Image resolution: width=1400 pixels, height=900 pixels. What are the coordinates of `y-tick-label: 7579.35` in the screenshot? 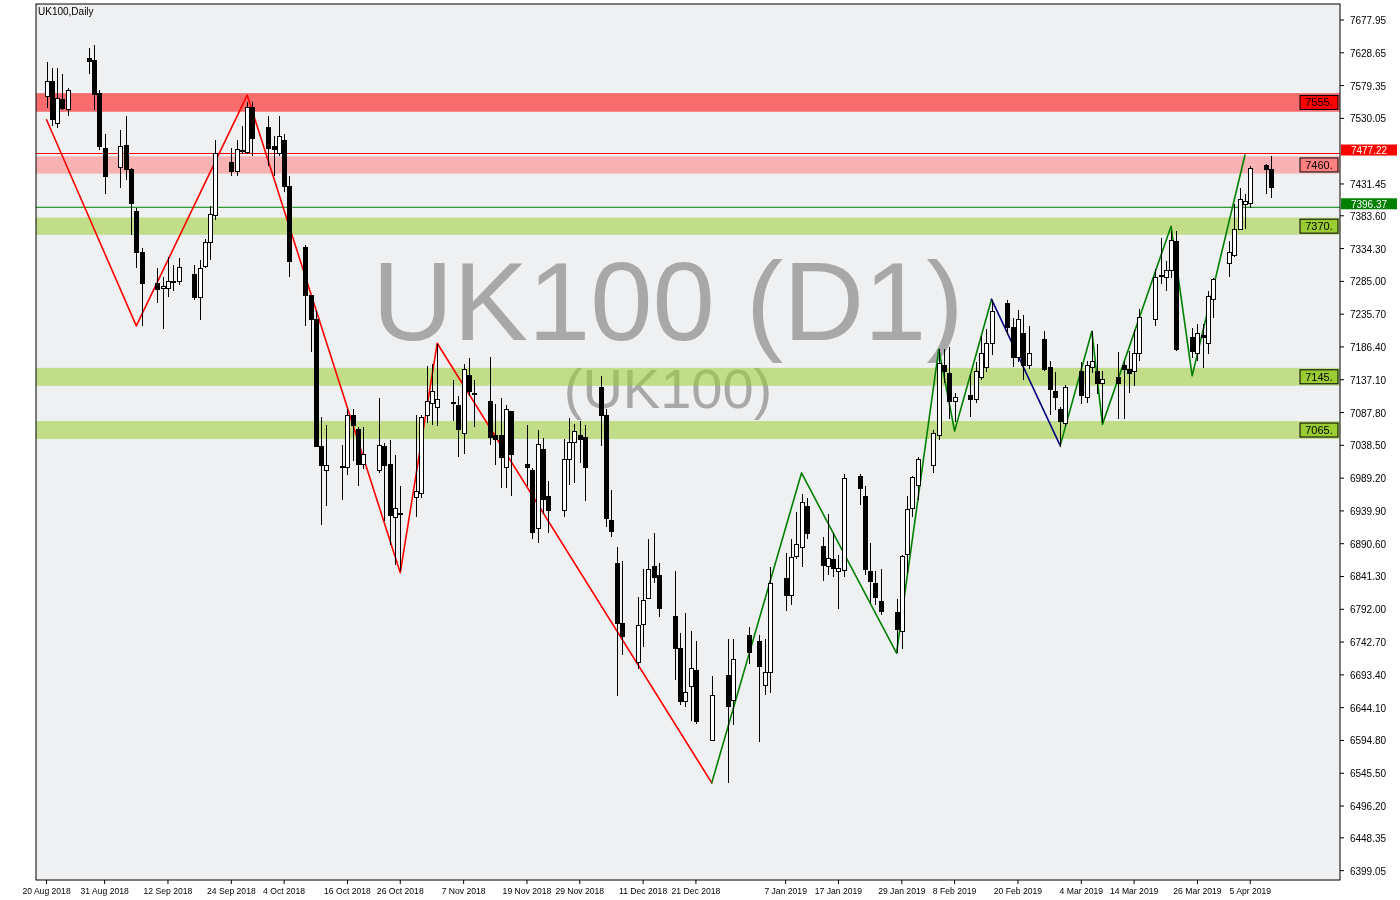 It's located at (1368, 86).